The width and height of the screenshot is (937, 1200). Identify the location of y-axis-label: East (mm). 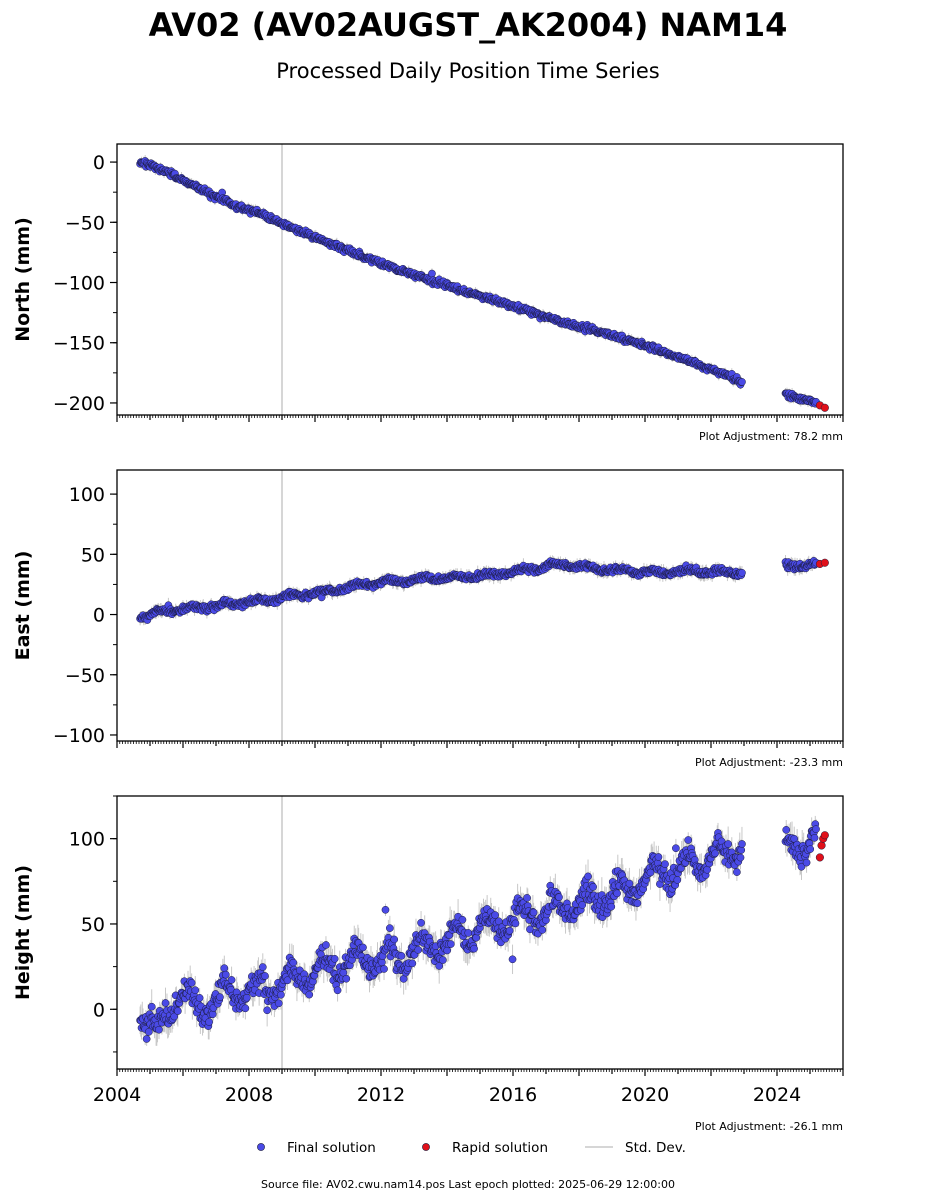
(23, 606).